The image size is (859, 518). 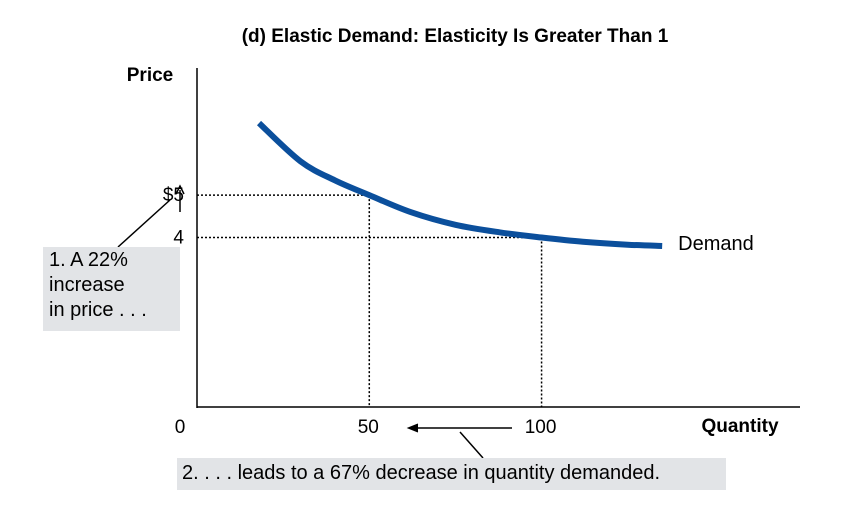 I want to click on quantity-note-leader, so click(x=471, y=445).